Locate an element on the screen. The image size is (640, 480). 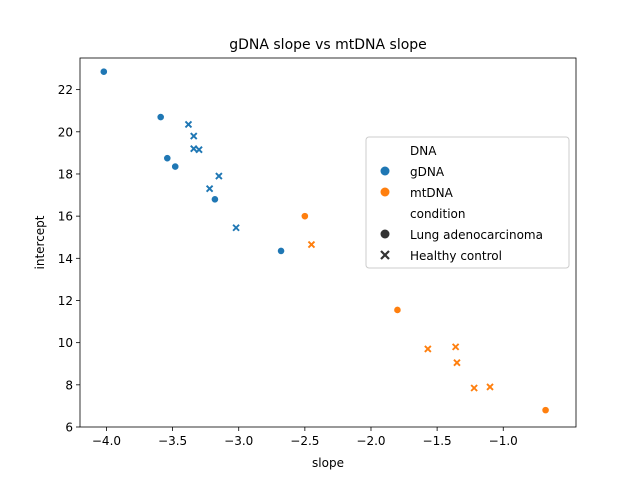
x-tick-label: −2.0 is located at coordinates (370, 441).